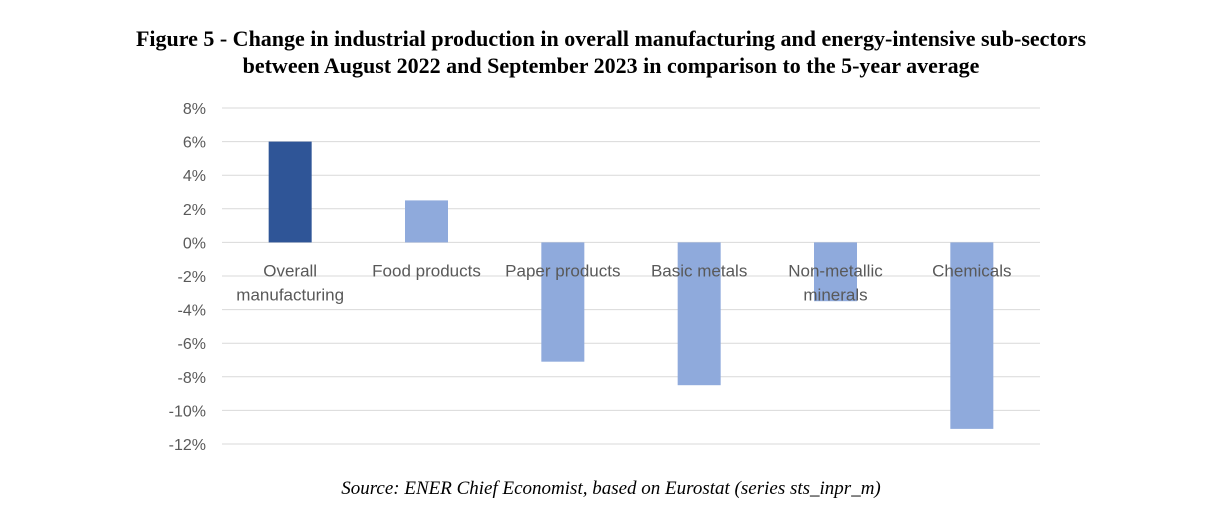 The height and width of the screenshot is (514, 1222). I want to click on category-label: Non-metallic minerals, so click(835, 282).